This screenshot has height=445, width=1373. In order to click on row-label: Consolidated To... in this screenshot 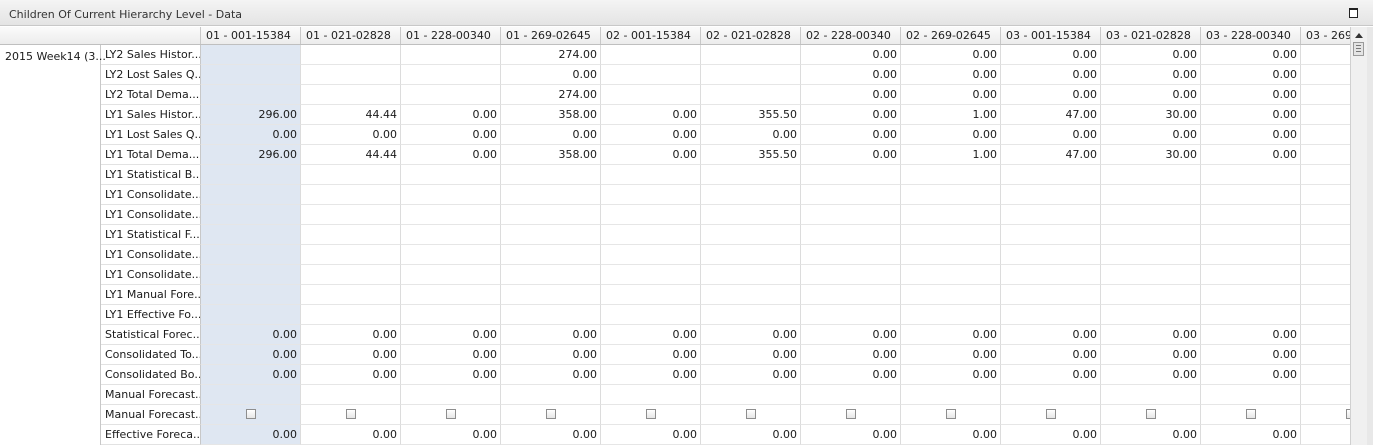, I will do `click(151, 355)`.